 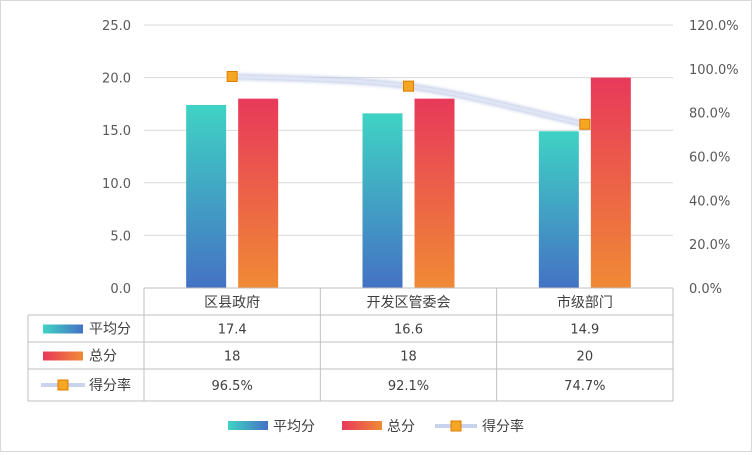 I want to click on rate-line-series, so click(x=408, y=100).